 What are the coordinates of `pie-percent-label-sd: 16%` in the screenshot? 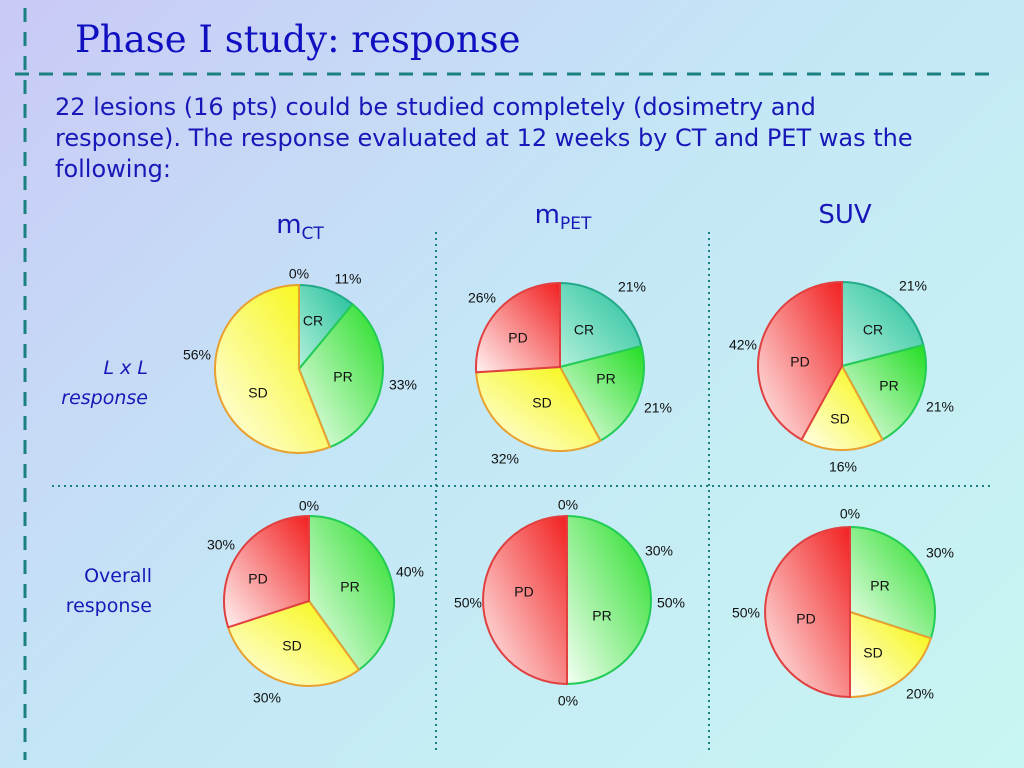 It's located at (843, 467).